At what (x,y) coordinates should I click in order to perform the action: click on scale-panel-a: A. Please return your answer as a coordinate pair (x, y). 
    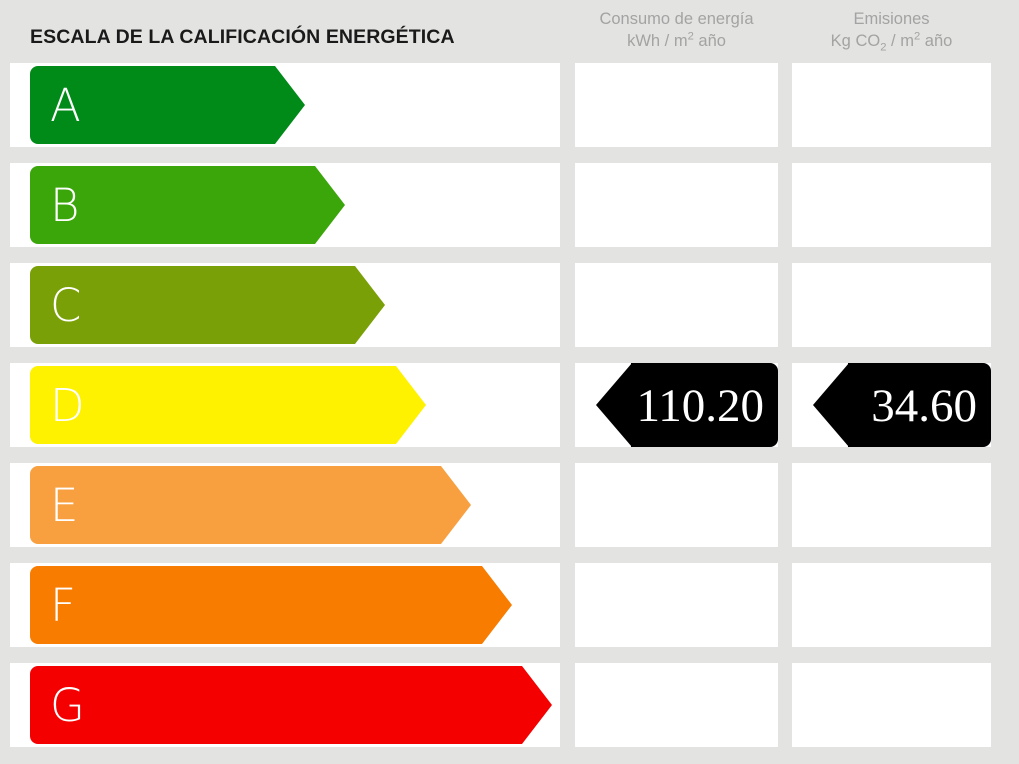
    Looking at the image, I should click on (285, 105).